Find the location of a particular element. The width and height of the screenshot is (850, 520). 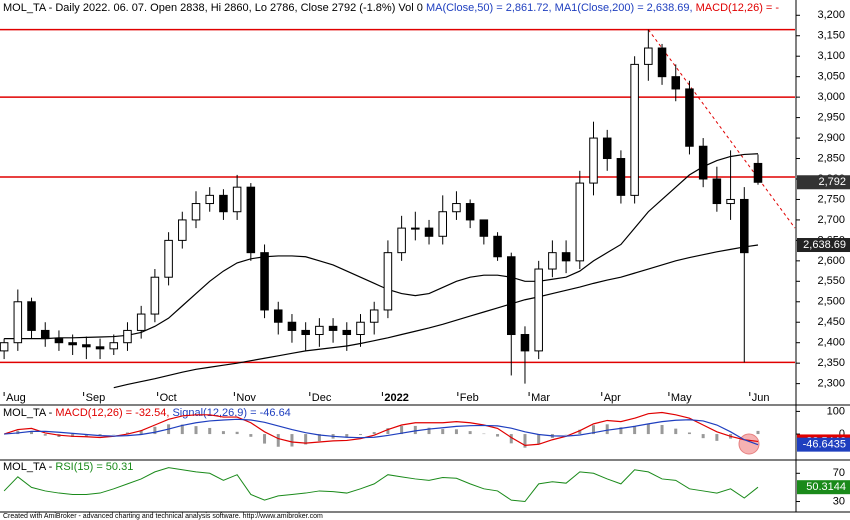

value-marker-label: -46.6435 is located at coordinates (824, 445).